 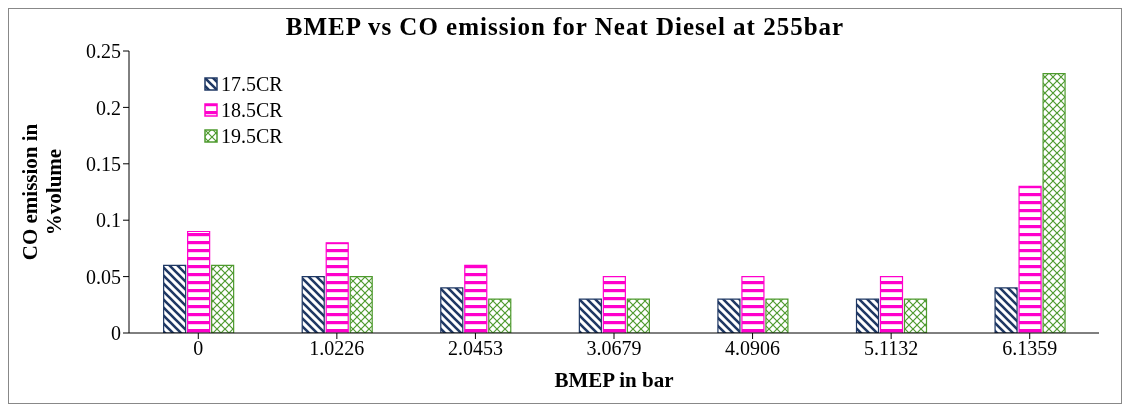 What do you see at coordinates (891, 348) in the screenshot?
I see `x-tick-label: 5.1132` at bounding box center [891, 348].